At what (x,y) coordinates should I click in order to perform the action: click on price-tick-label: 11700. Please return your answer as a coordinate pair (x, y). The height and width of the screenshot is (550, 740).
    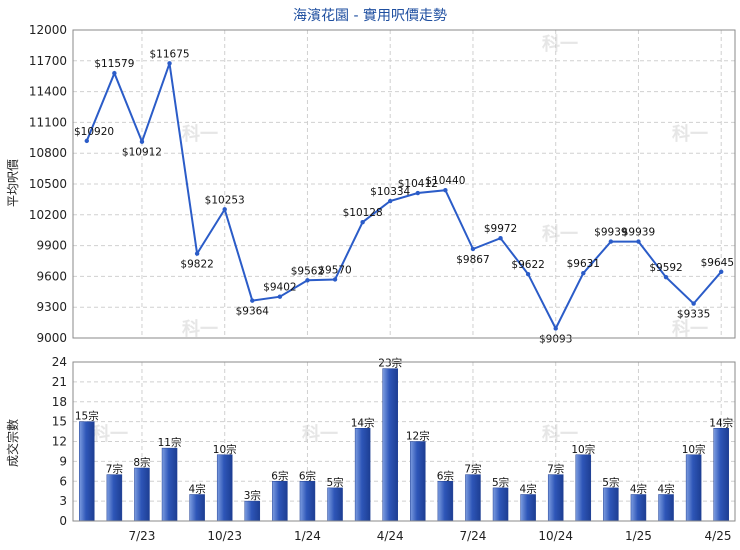
    Looking at the image, I should click on (48, 61).